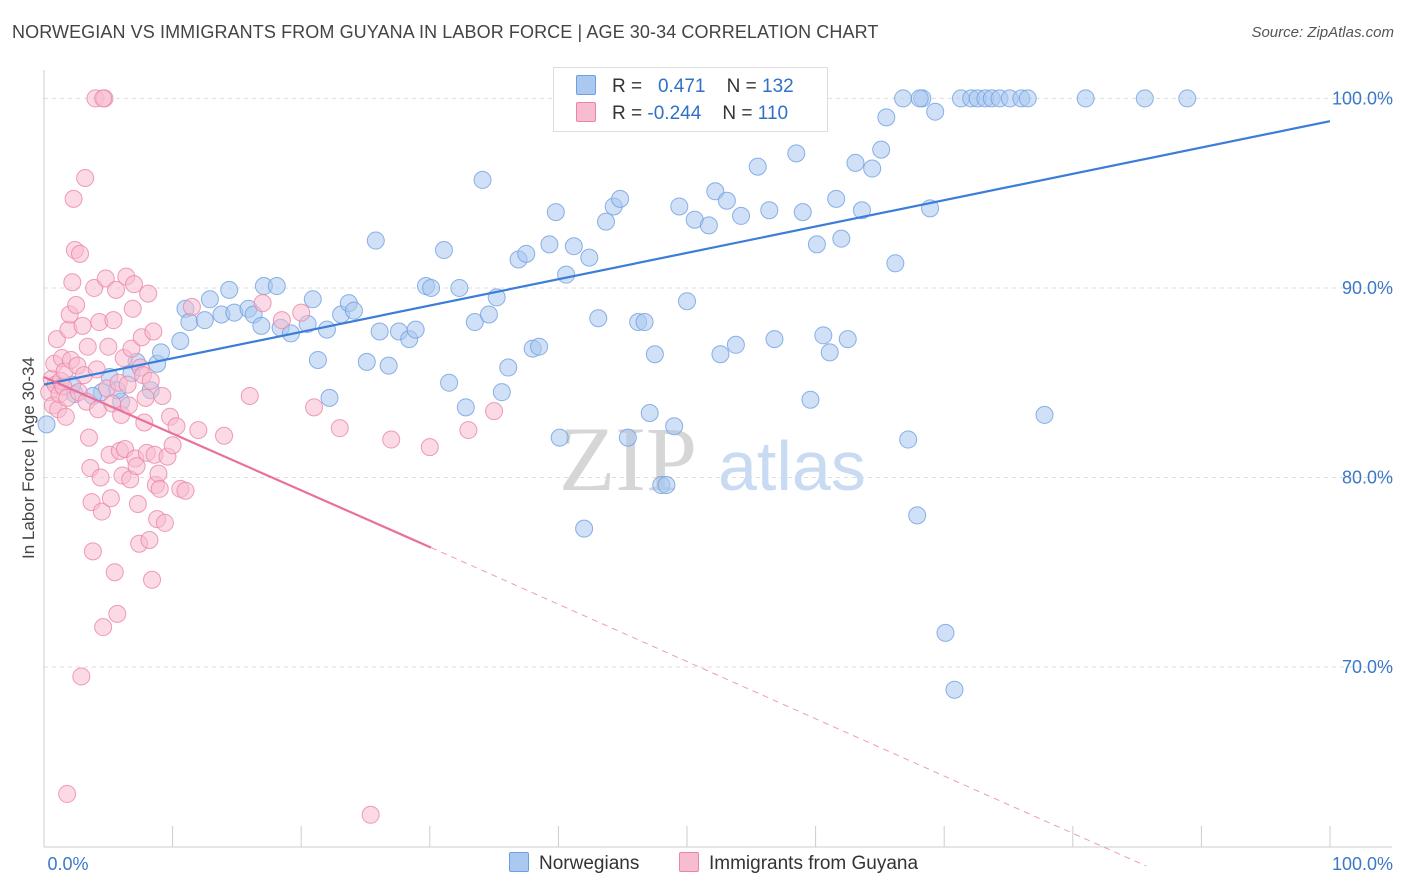 Image resolution: width=1406 pixels, height=892 pixels. What do you see at coordinates (237, 462) in the screenshot?
I see `guyana-trend-line` at bounding box center [237, 462].